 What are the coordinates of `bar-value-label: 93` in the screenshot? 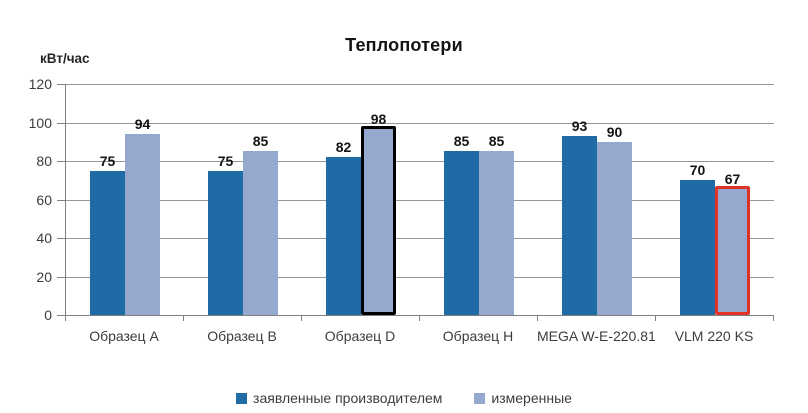 It's located at (579, 125).